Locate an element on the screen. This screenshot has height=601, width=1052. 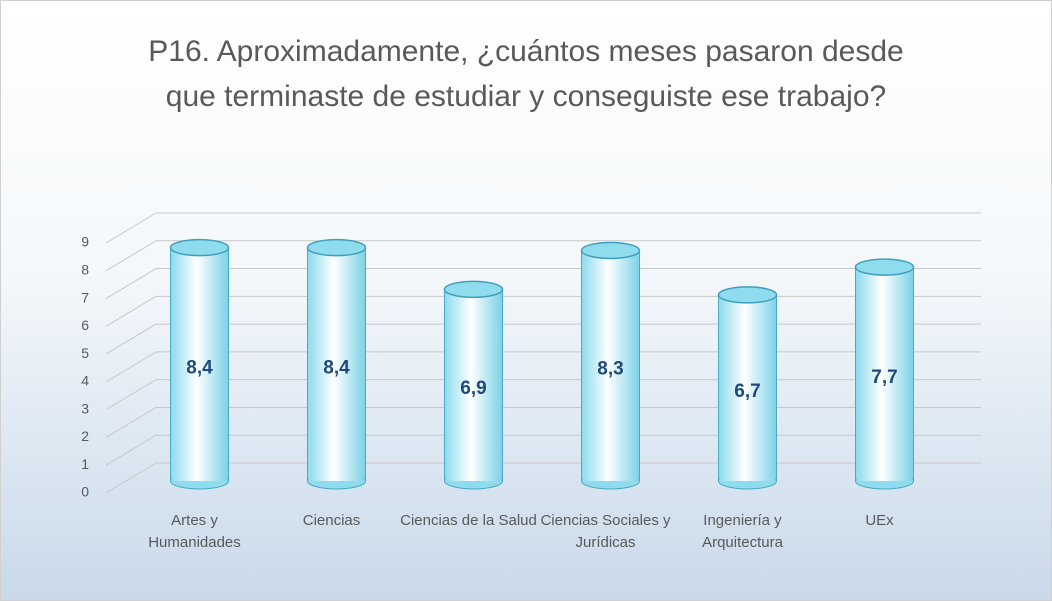
x-tick-label: Artes y Humanidades is located at coordinates (194, 531).